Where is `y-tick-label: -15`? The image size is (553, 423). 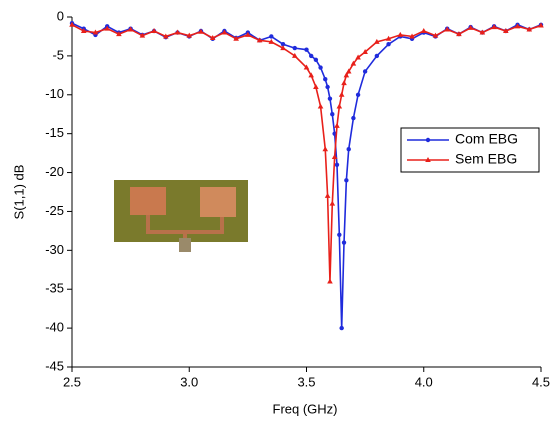 y-tick-label: -15 is located at coordinates (54, 132).